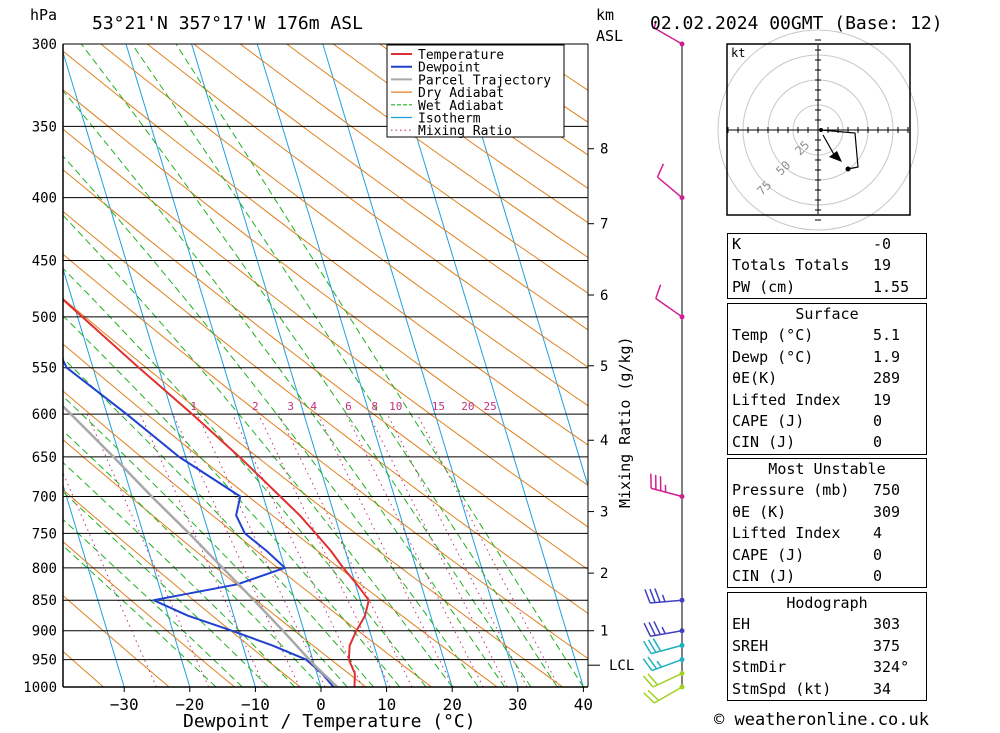 The height and width of the screenshot is (733, 1000). I want to click on most-unstable-title: Most Unstable, so click(827, 469).